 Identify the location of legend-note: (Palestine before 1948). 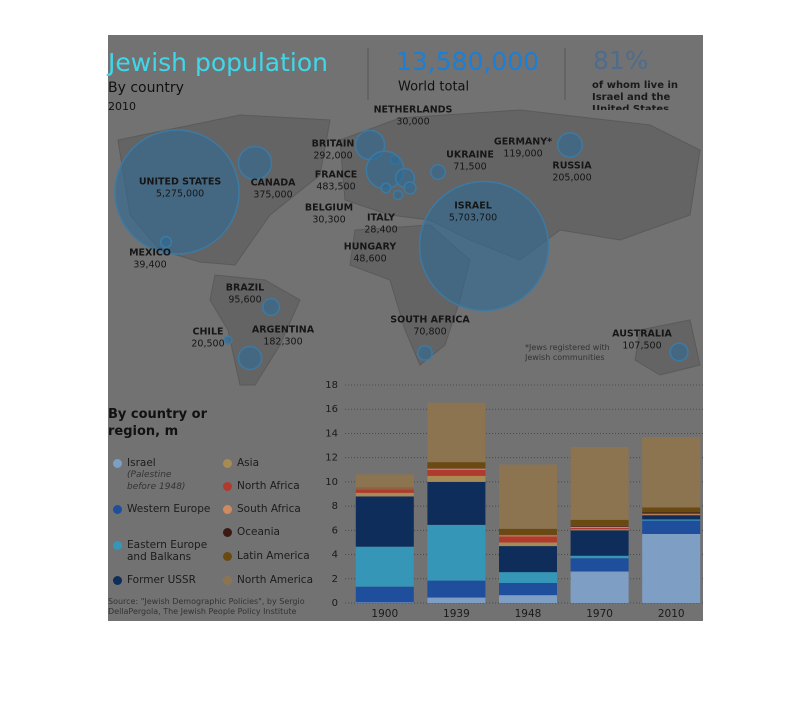
(156, 481).